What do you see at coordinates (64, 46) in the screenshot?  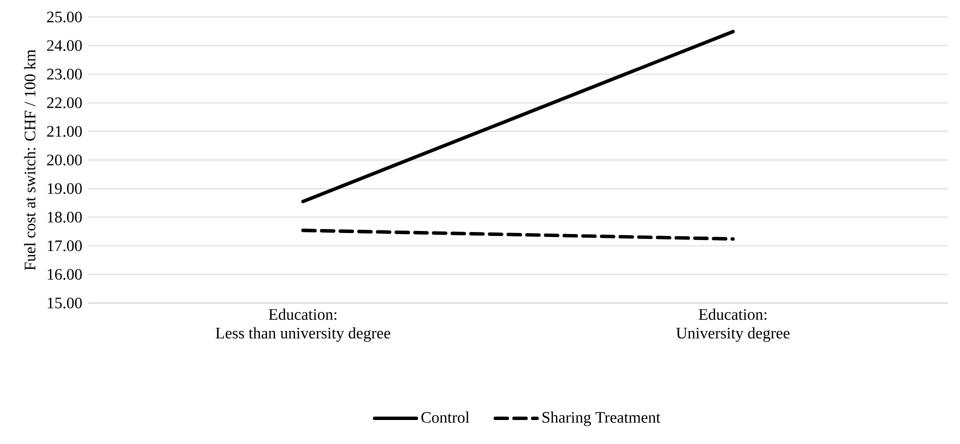 I see `y-tick-label: 24.00` at bounding box center [64, 46].